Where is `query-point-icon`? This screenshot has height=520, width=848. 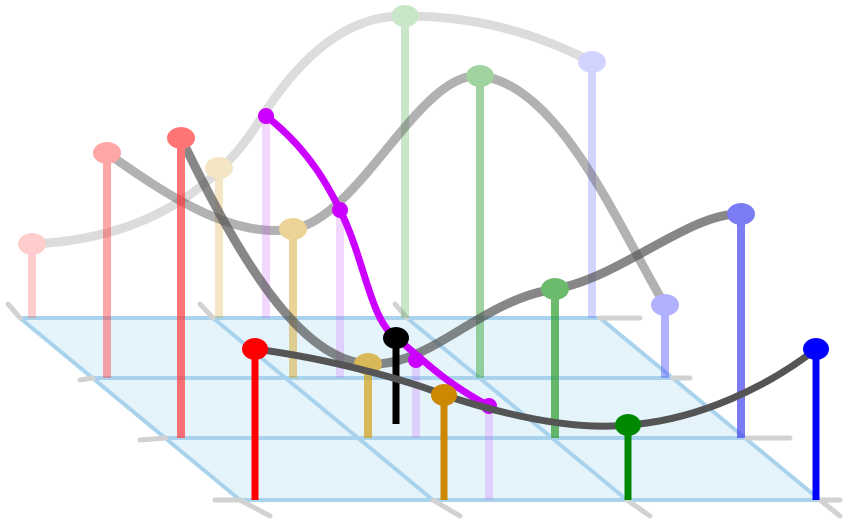
query-point-icon is located at coordinates (396, 338).